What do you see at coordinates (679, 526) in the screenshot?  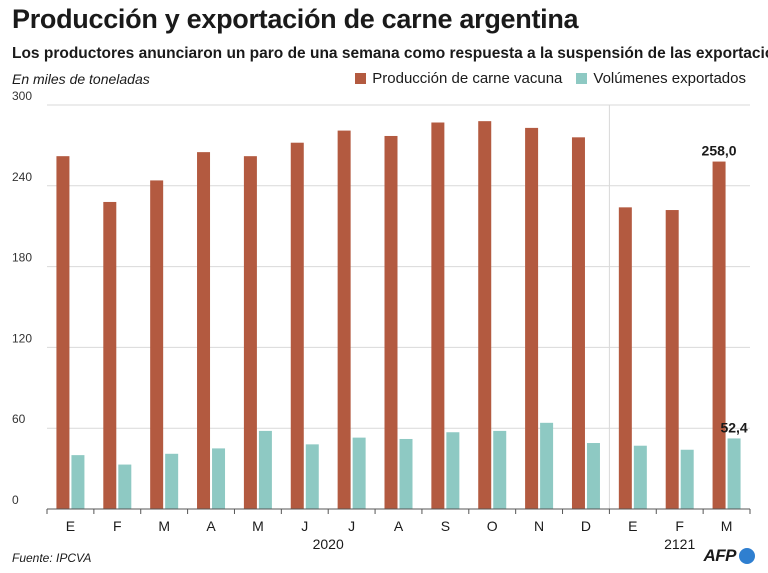 I see `x-tick-label-13: F` at bounding box center [679, 526].